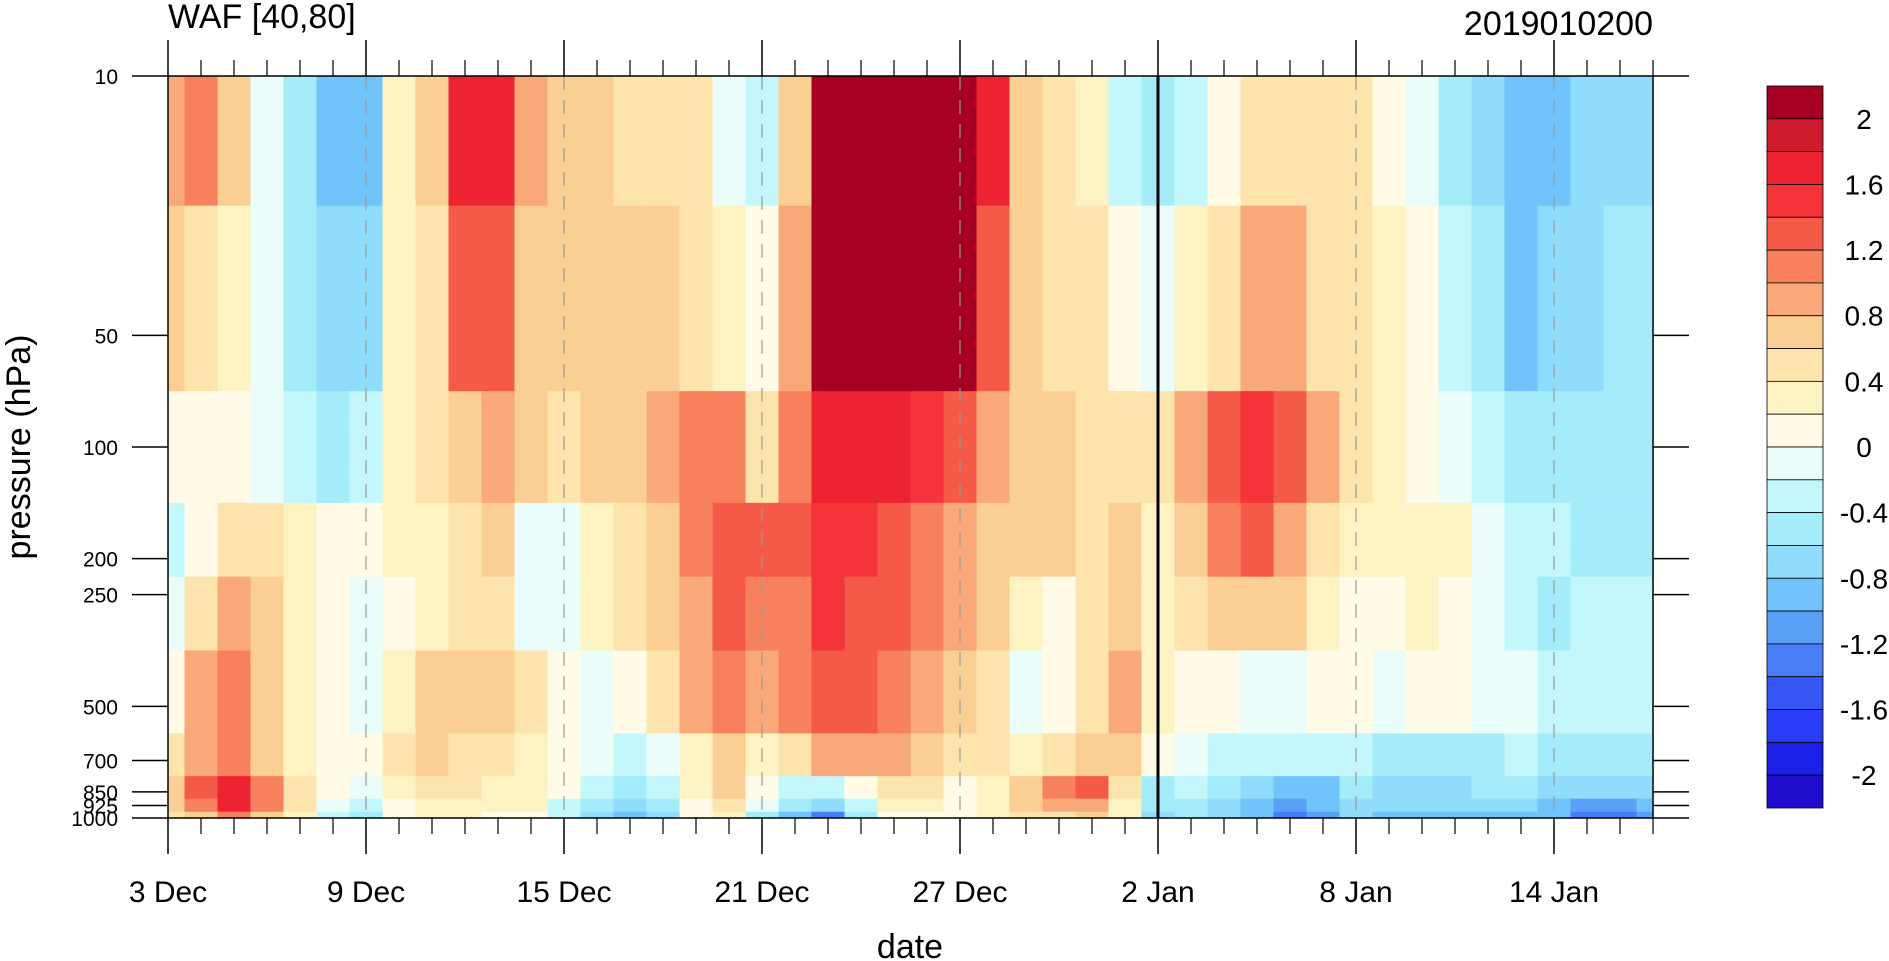  I want to click on y-tick-label: 250, so click(100, 596).